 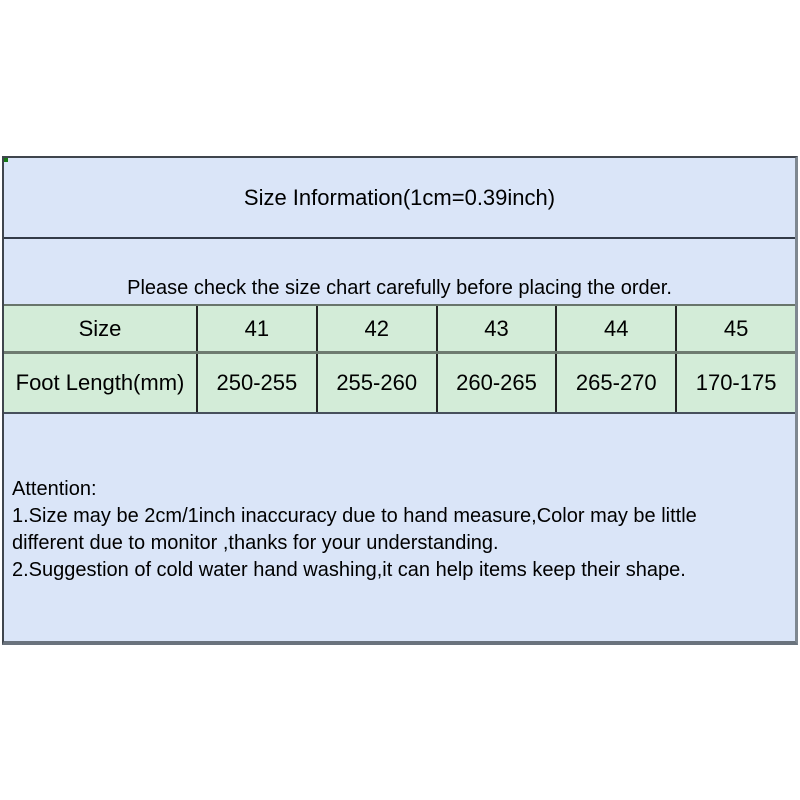 I want to click on foot-length-cell: 255-260, so click(x=375, y=383).